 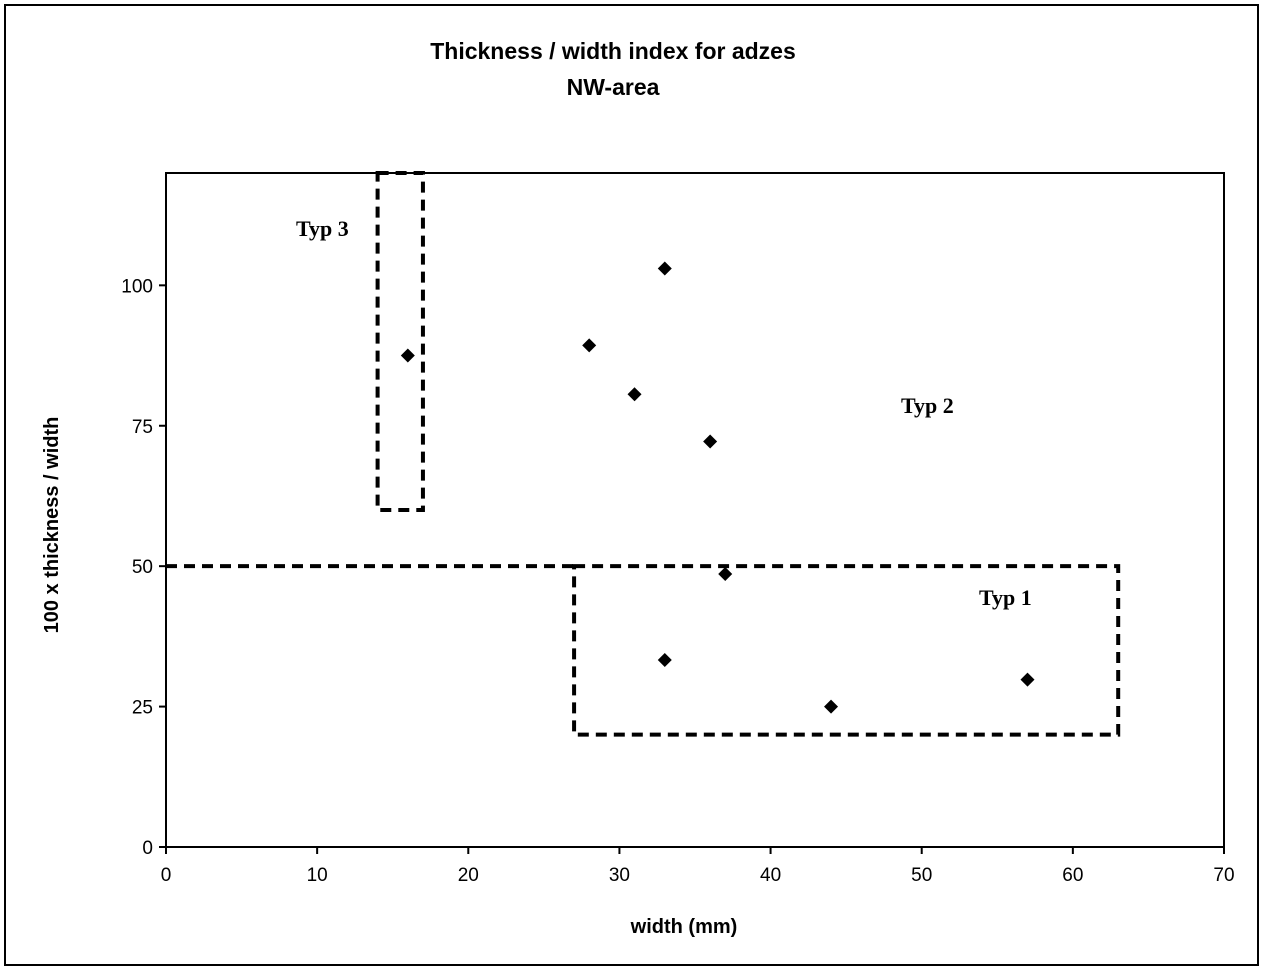 I want to click on x-tick-label: 20, so click(x=468, y=875).